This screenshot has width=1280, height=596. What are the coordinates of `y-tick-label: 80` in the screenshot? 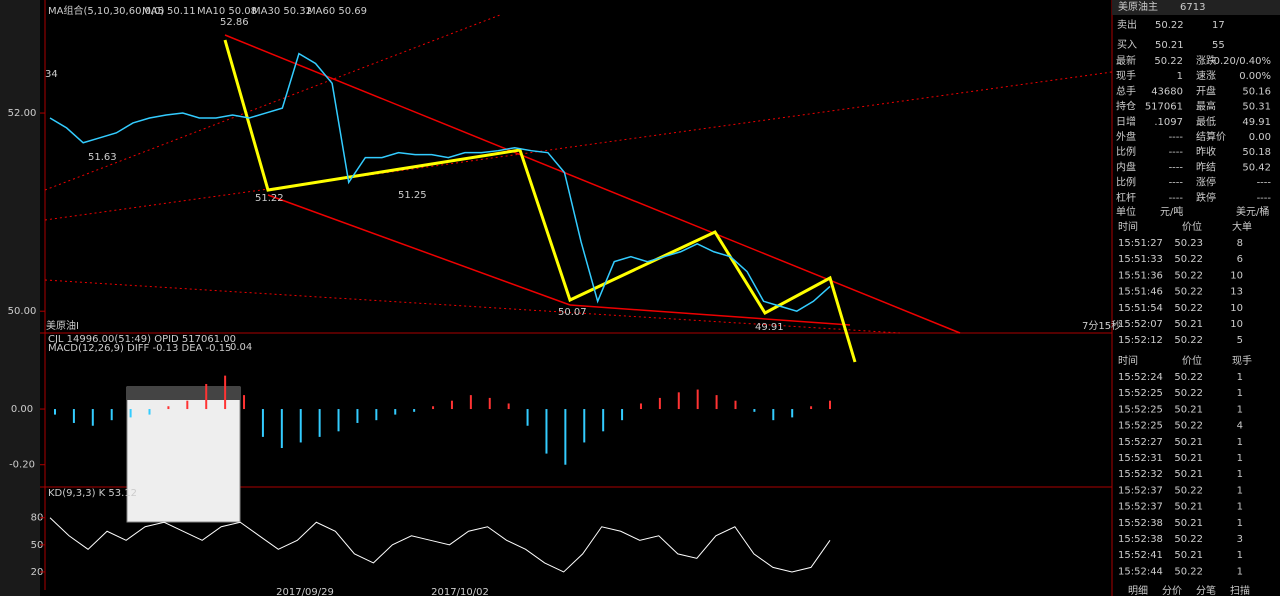 It's located at (37, 518).